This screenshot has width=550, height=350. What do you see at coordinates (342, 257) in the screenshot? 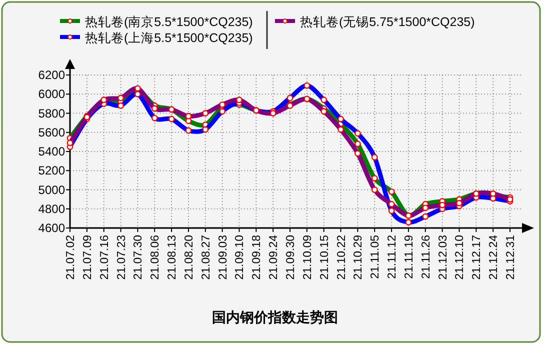
I see `x-tick-label: 21.10.22` at bounding box center [342, 257].